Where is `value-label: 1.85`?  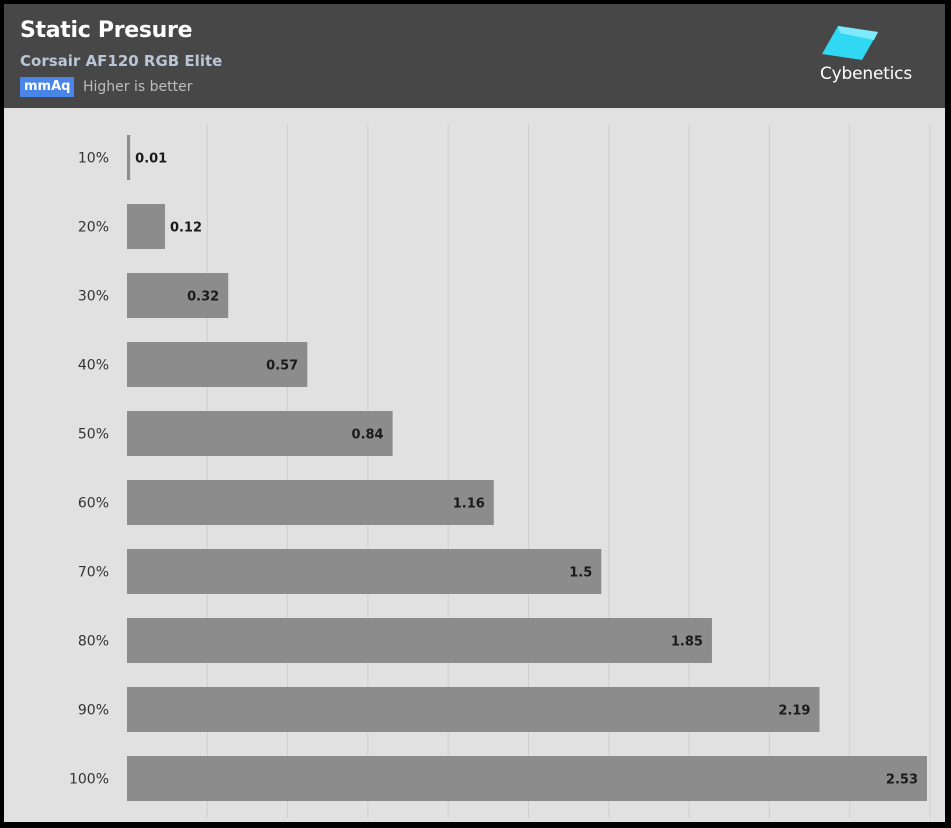
value-label: 1.85 is located at coordinates (687, 642).